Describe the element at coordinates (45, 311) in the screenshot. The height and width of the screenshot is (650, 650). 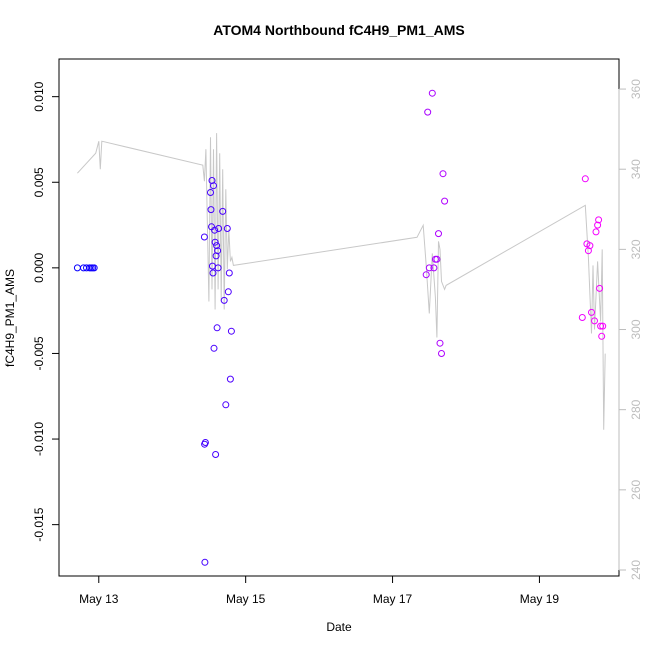
I see `y-axis: -0.015 -0.010 -0.005 0.000 0.005 0.010` at that location.